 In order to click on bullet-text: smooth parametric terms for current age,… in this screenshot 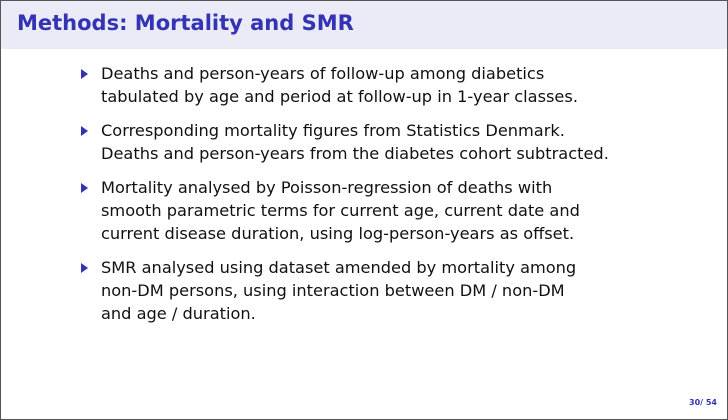, I will do `click(340, 210)`.